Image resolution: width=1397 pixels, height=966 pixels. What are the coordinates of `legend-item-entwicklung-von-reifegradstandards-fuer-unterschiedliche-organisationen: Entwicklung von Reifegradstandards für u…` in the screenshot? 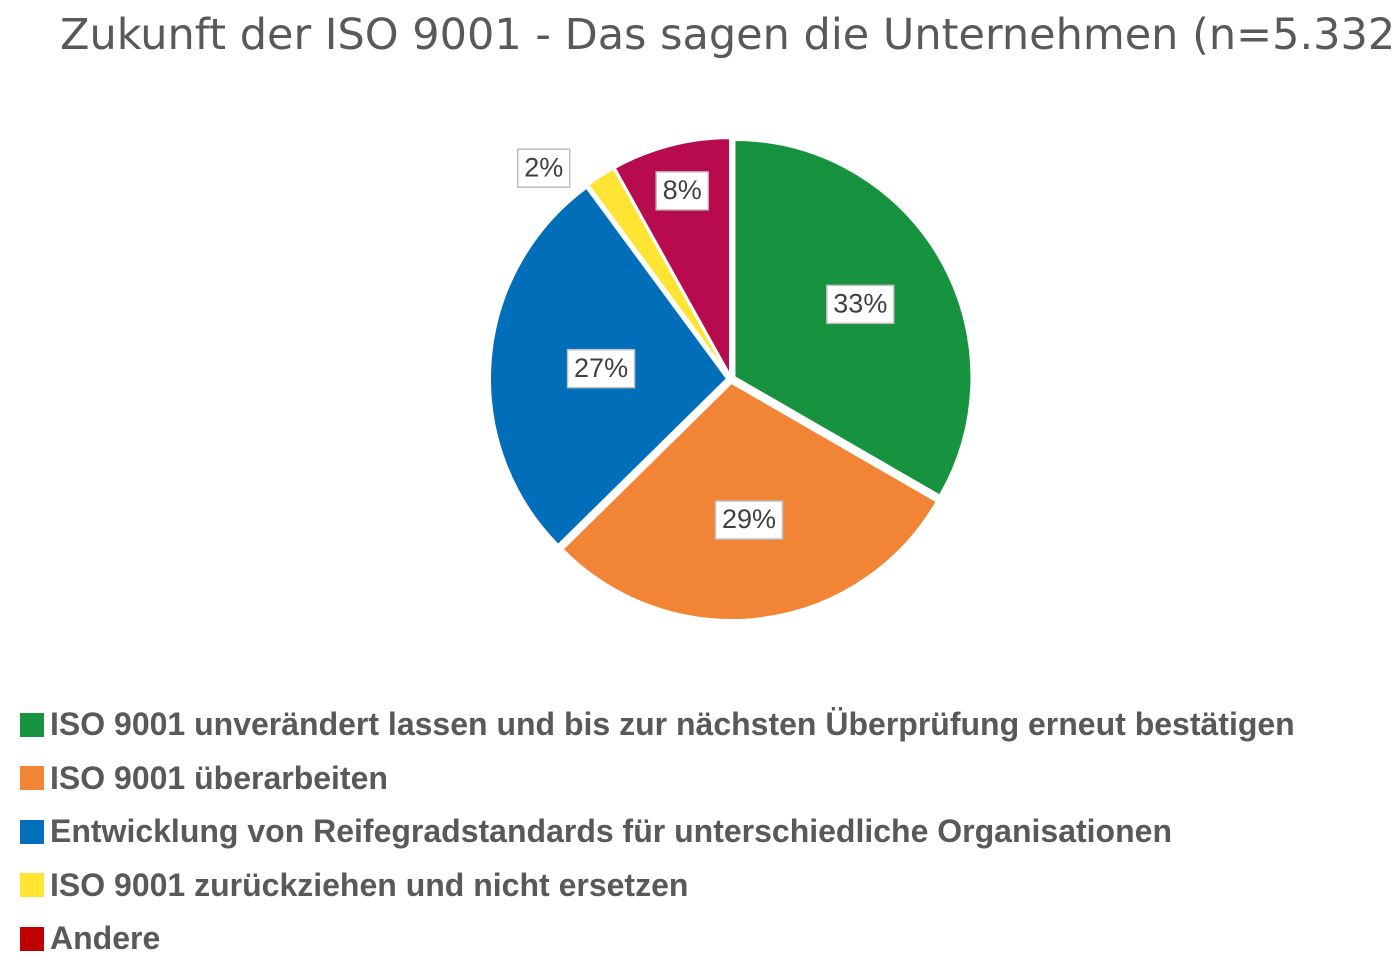 It's located at (657, 832).